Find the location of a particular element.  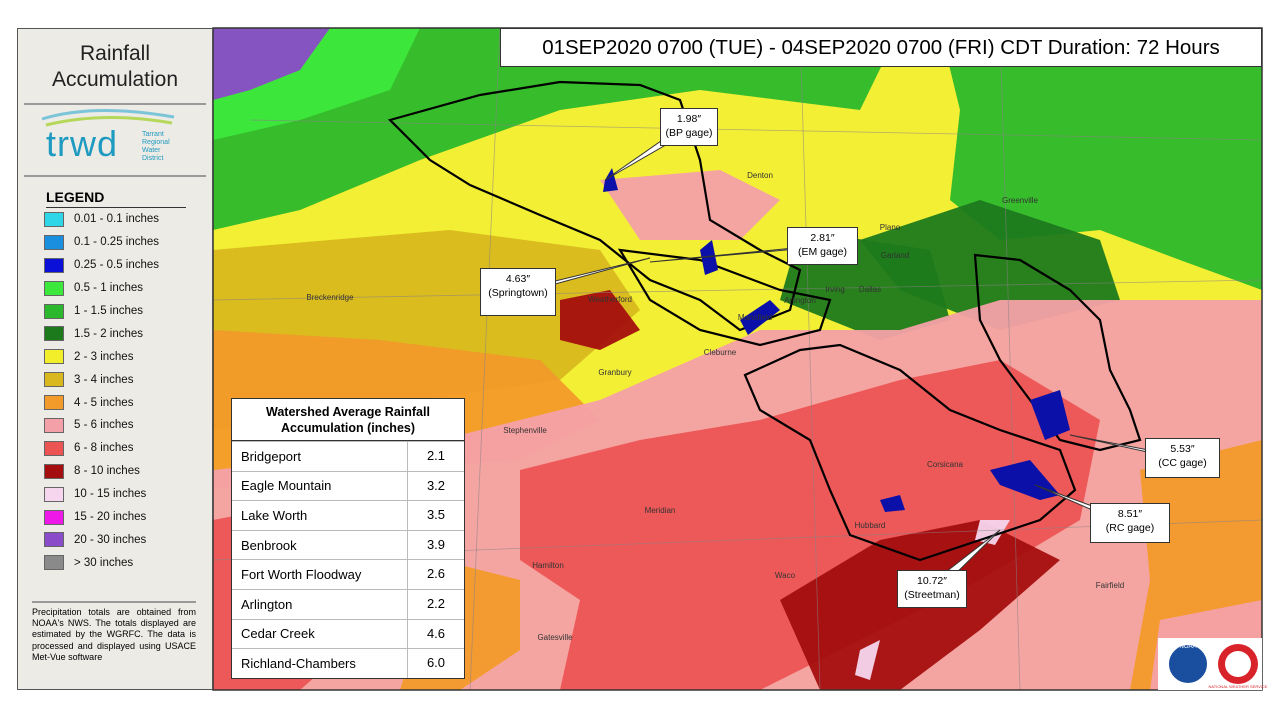

watershed-name: Lake Worth is located at coordinates (274, 515).